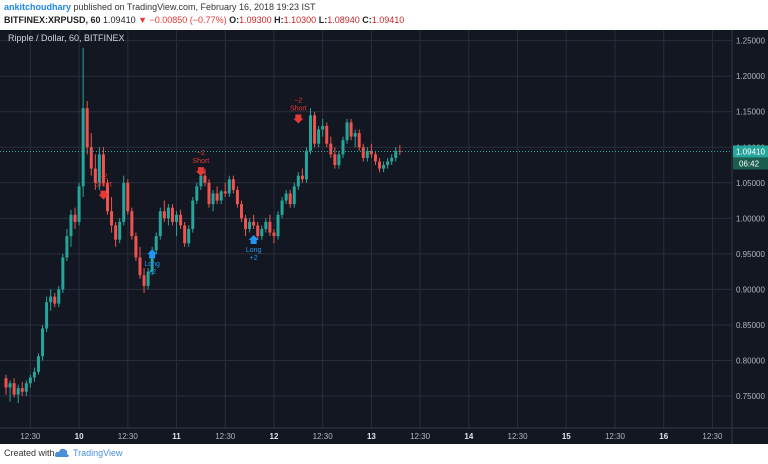  What do you see at coordinates (98, 453) in the screenshot?
I see `tradingview-brand: TradingView` at bounding box center [98, 453].